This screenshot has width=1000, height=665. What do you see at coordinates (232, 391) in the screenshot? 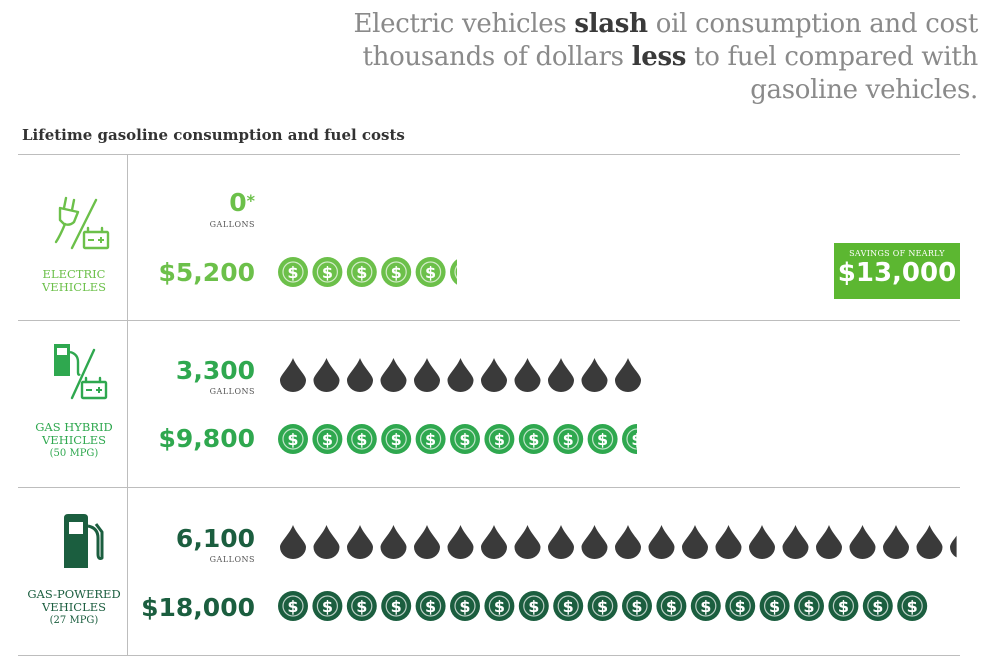
I see `gallons-unit-hybrid: GALLONS` at bounding box center [232, 391].